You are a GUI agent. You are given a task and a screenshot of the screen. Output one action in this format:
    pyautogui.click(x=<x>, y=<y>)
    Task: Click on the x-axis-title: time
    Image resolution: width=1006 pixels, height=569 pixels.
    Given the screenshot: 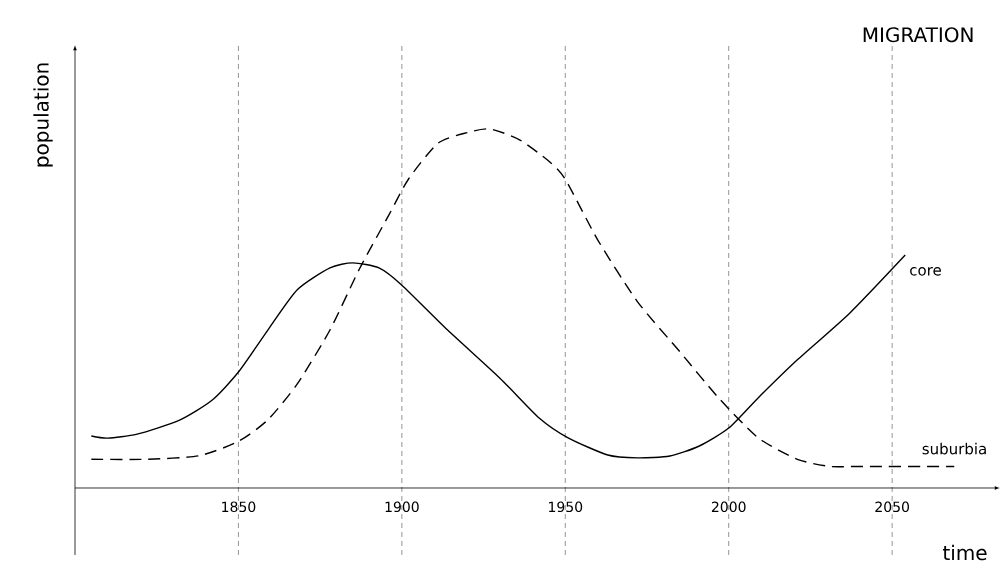 What is the action you would take?
    pyautogui.click(x=964, y=552)
    